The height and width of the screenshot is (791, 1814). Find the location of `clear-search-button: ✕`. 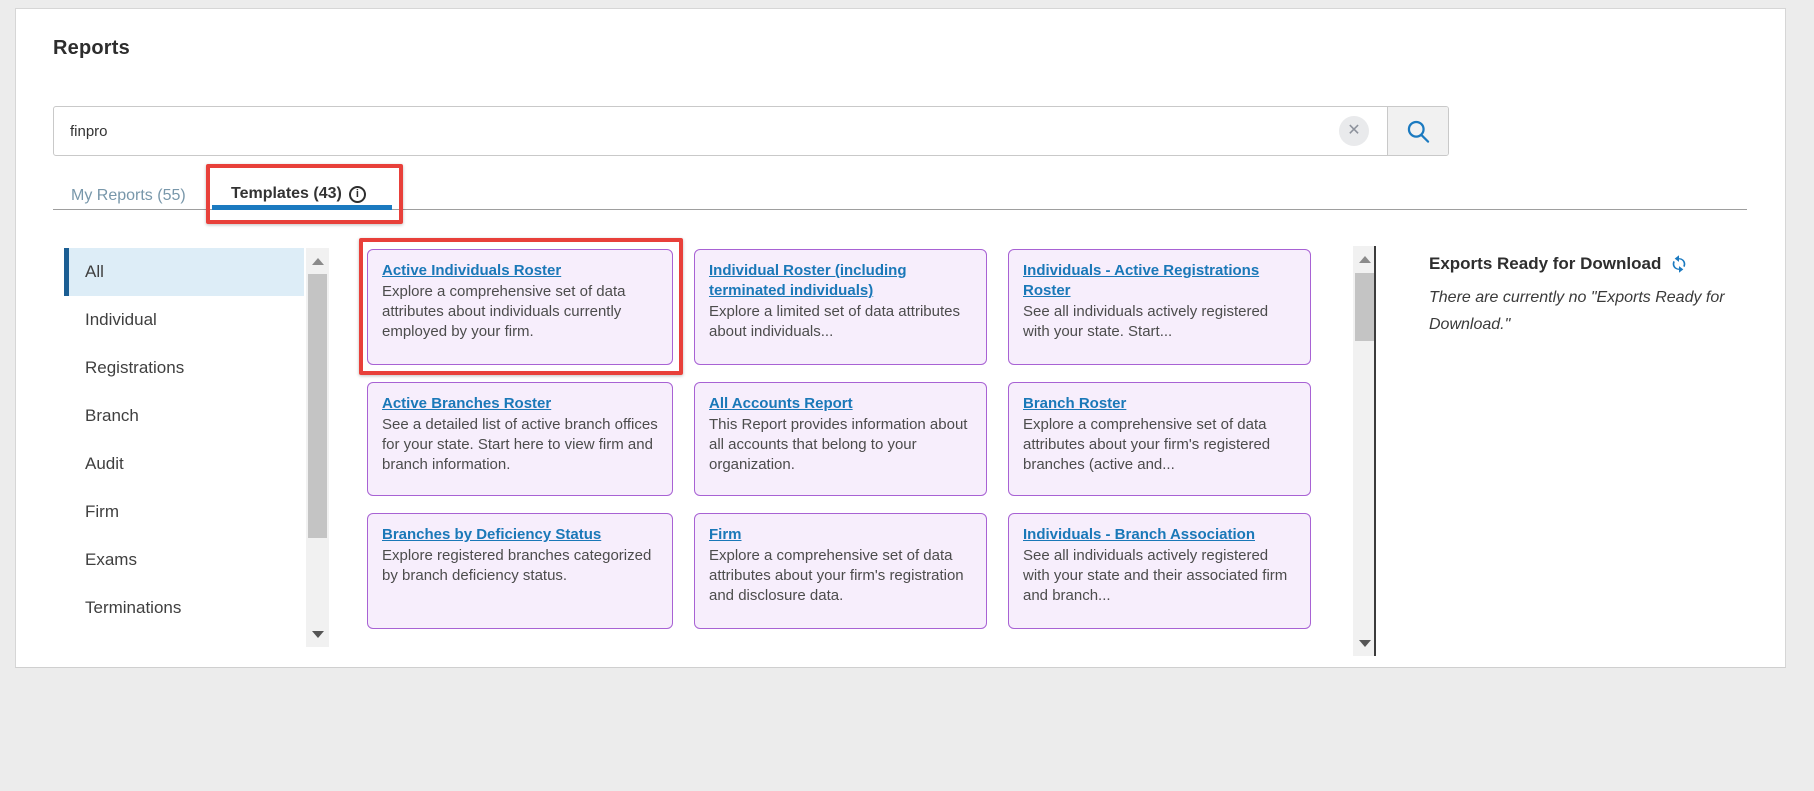

clear-search-button: ✕ is located at coordinates (1354, 131).